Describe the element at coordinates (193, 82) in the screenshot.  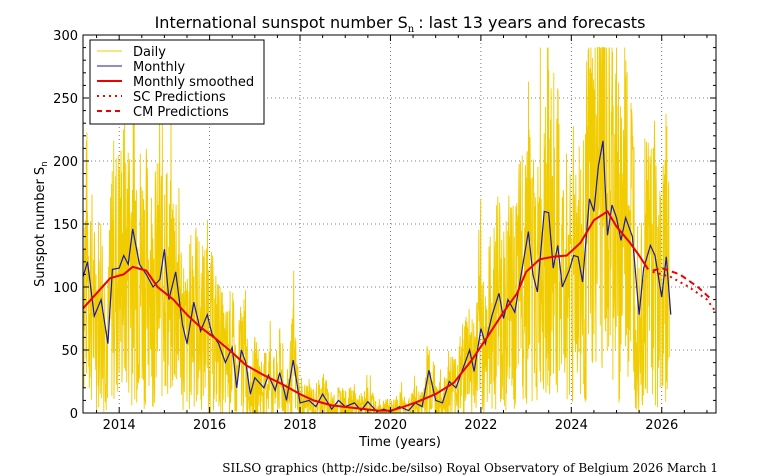
I see `legend-label: Monthly smoothed` at that location.